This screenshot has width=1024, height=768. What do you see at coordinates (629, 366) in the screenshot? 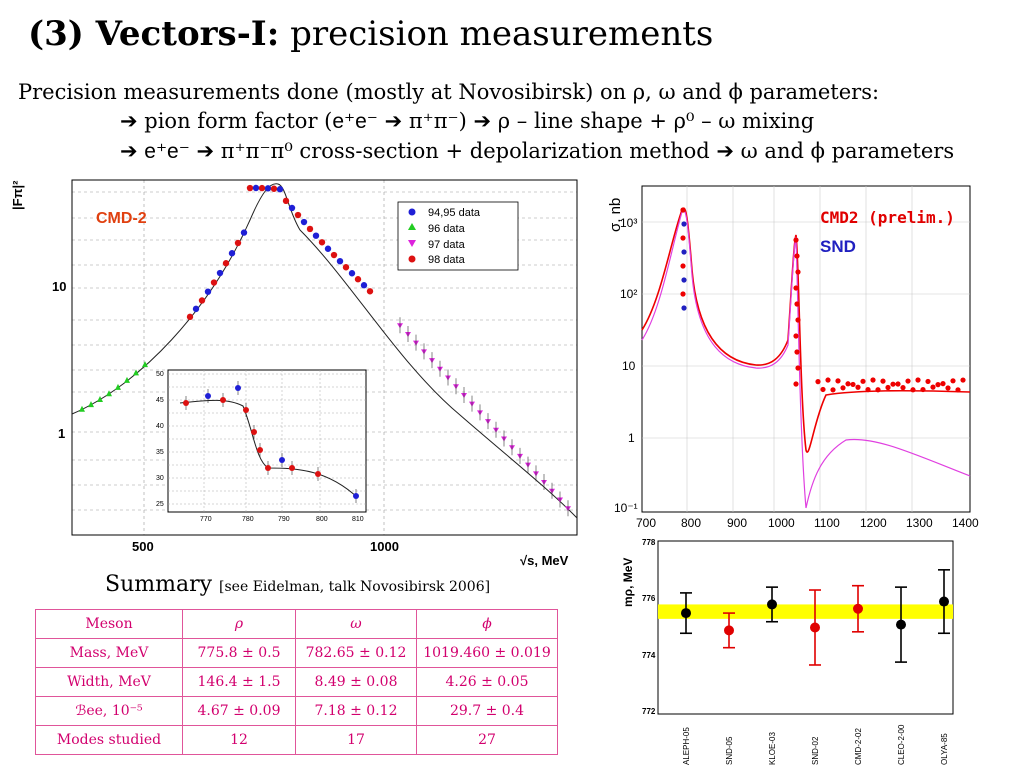
I see `cs-y-tick-2: 10` at bounding box center [629, 366].